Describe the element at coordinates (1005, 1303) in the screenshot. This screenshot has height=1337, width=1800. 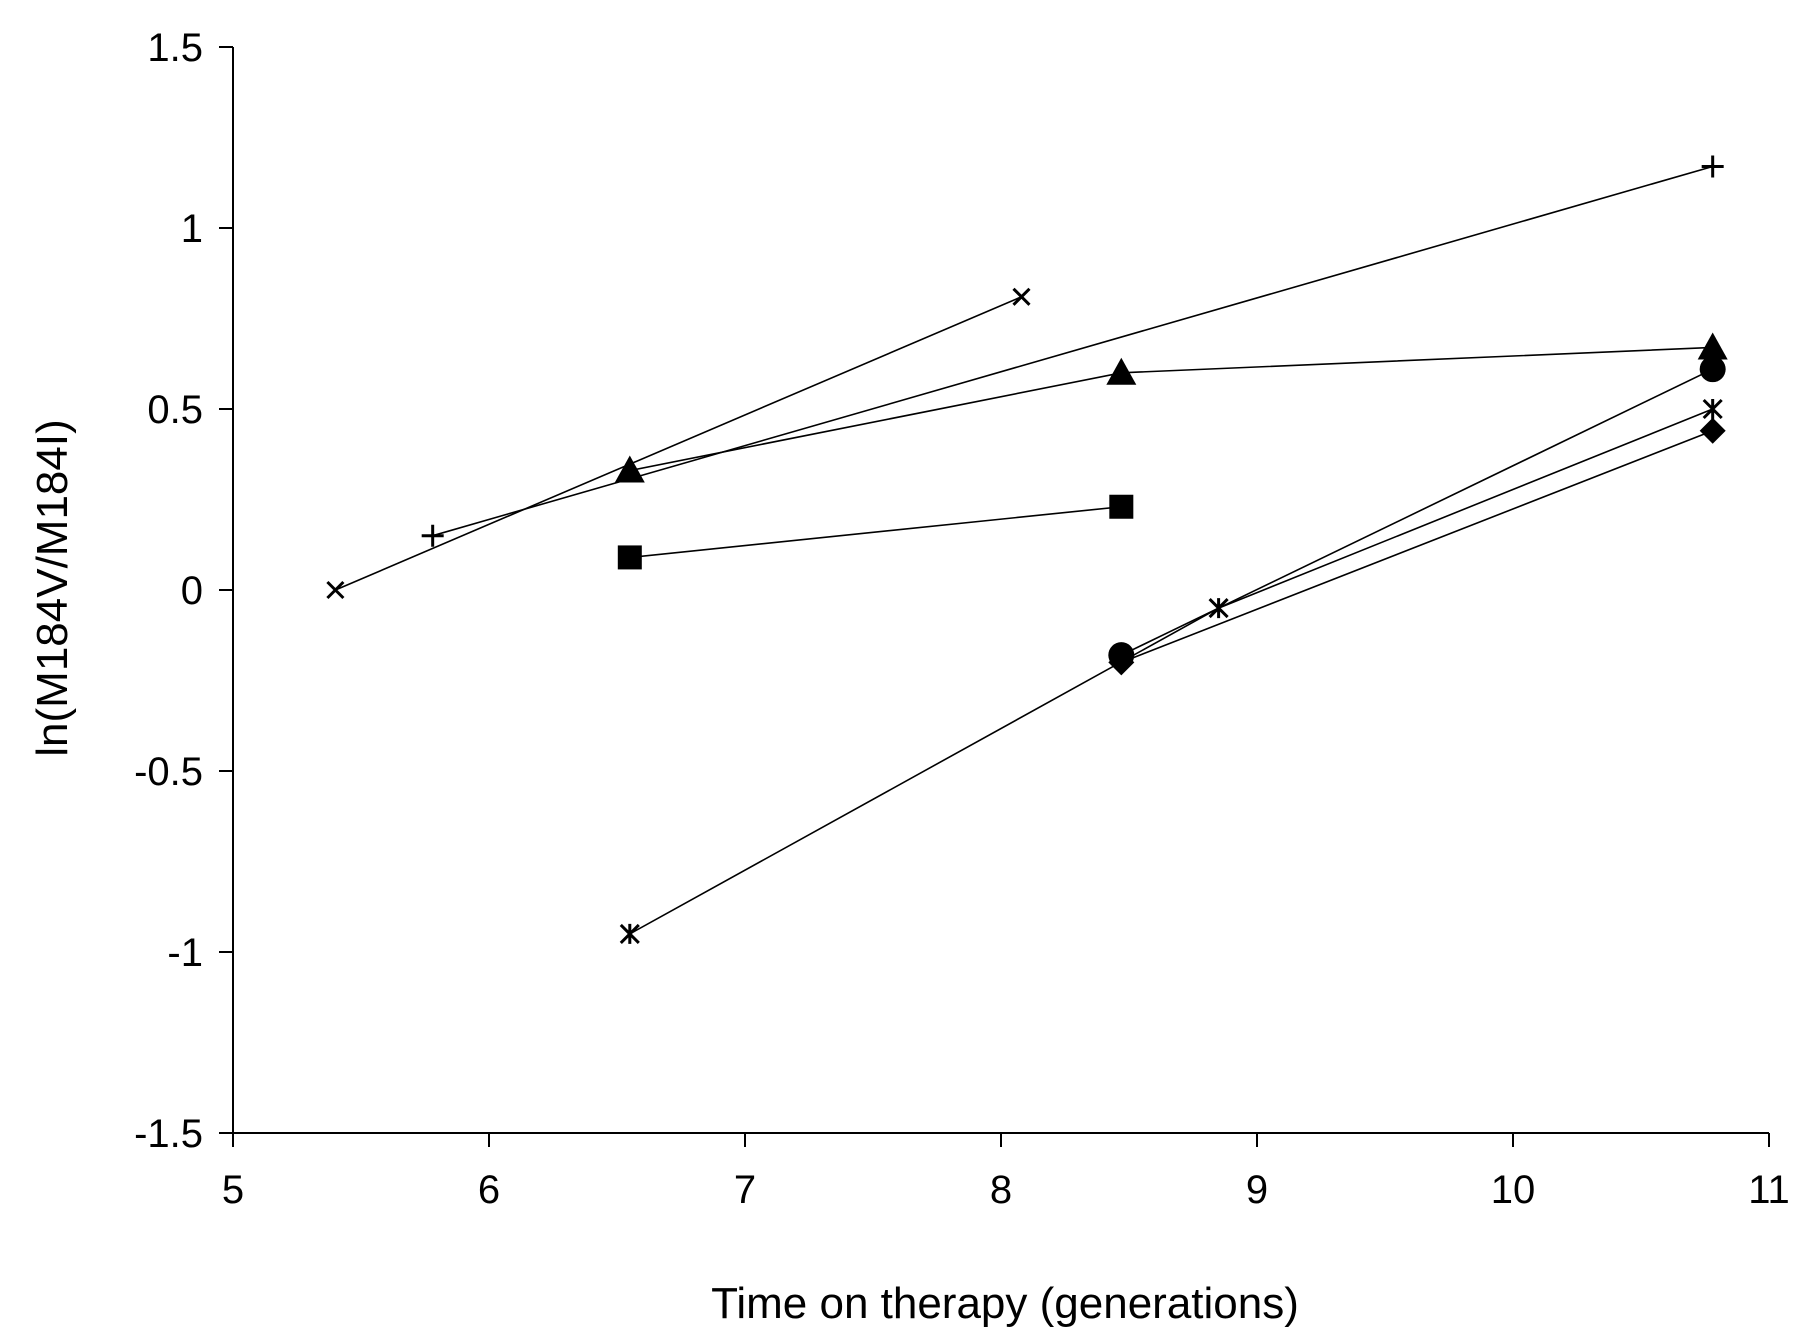
I see `x-axis-label: Time on therapy (generations)` at that location.